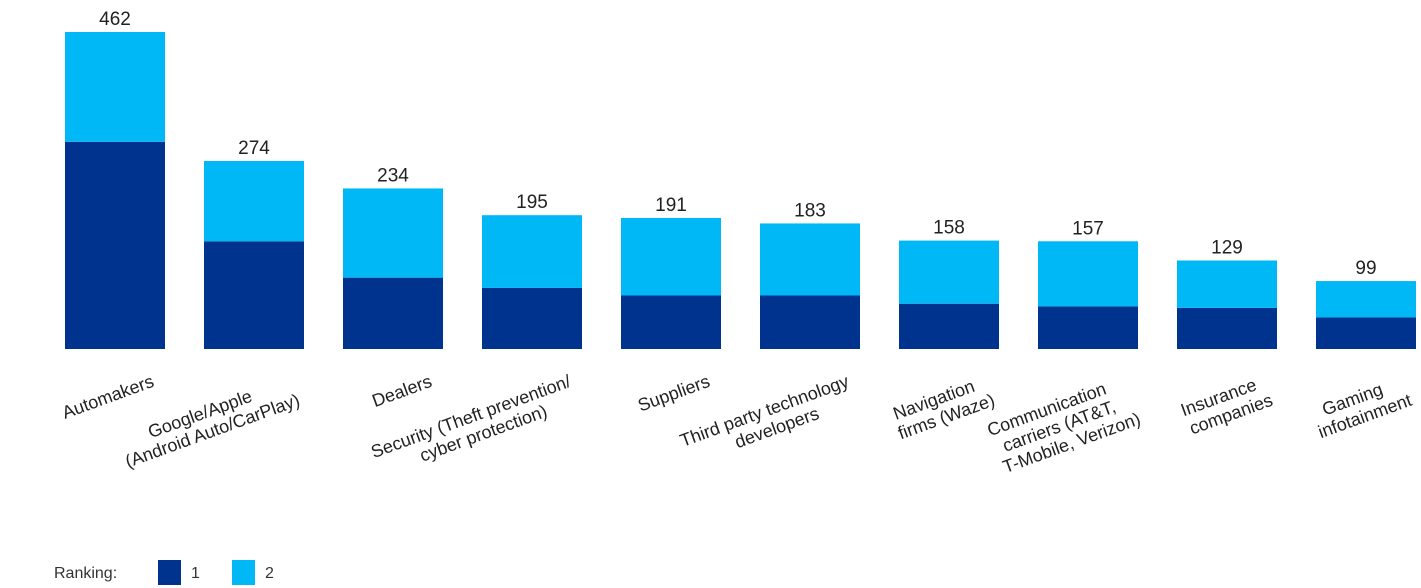 The image size is (1421, 588). I want to click on total-label-8: 129, so click(1227, 247).